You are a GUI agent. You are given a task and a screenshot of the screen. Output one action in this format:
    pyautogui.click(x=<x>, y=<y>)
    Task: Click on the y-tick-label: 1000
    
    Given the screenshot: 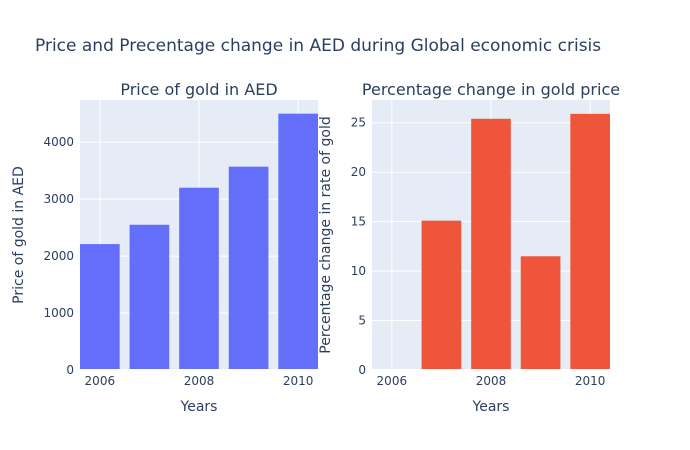 What is the action you would take?
    pyautogui.click(x=58, y=313)
    